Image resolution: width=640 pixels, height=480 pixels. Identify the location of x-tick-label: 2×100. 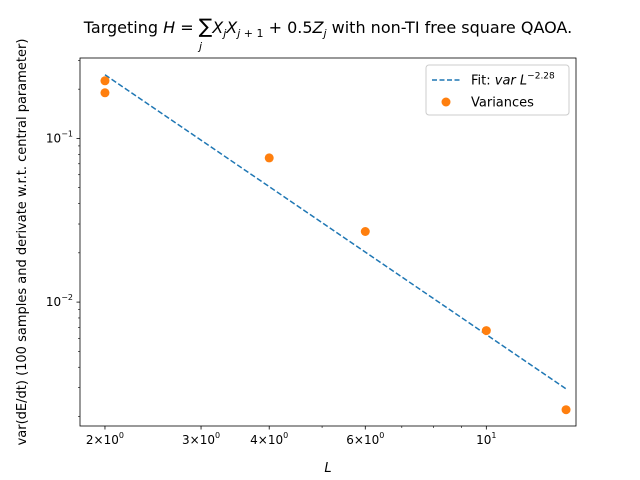
(105, 439).